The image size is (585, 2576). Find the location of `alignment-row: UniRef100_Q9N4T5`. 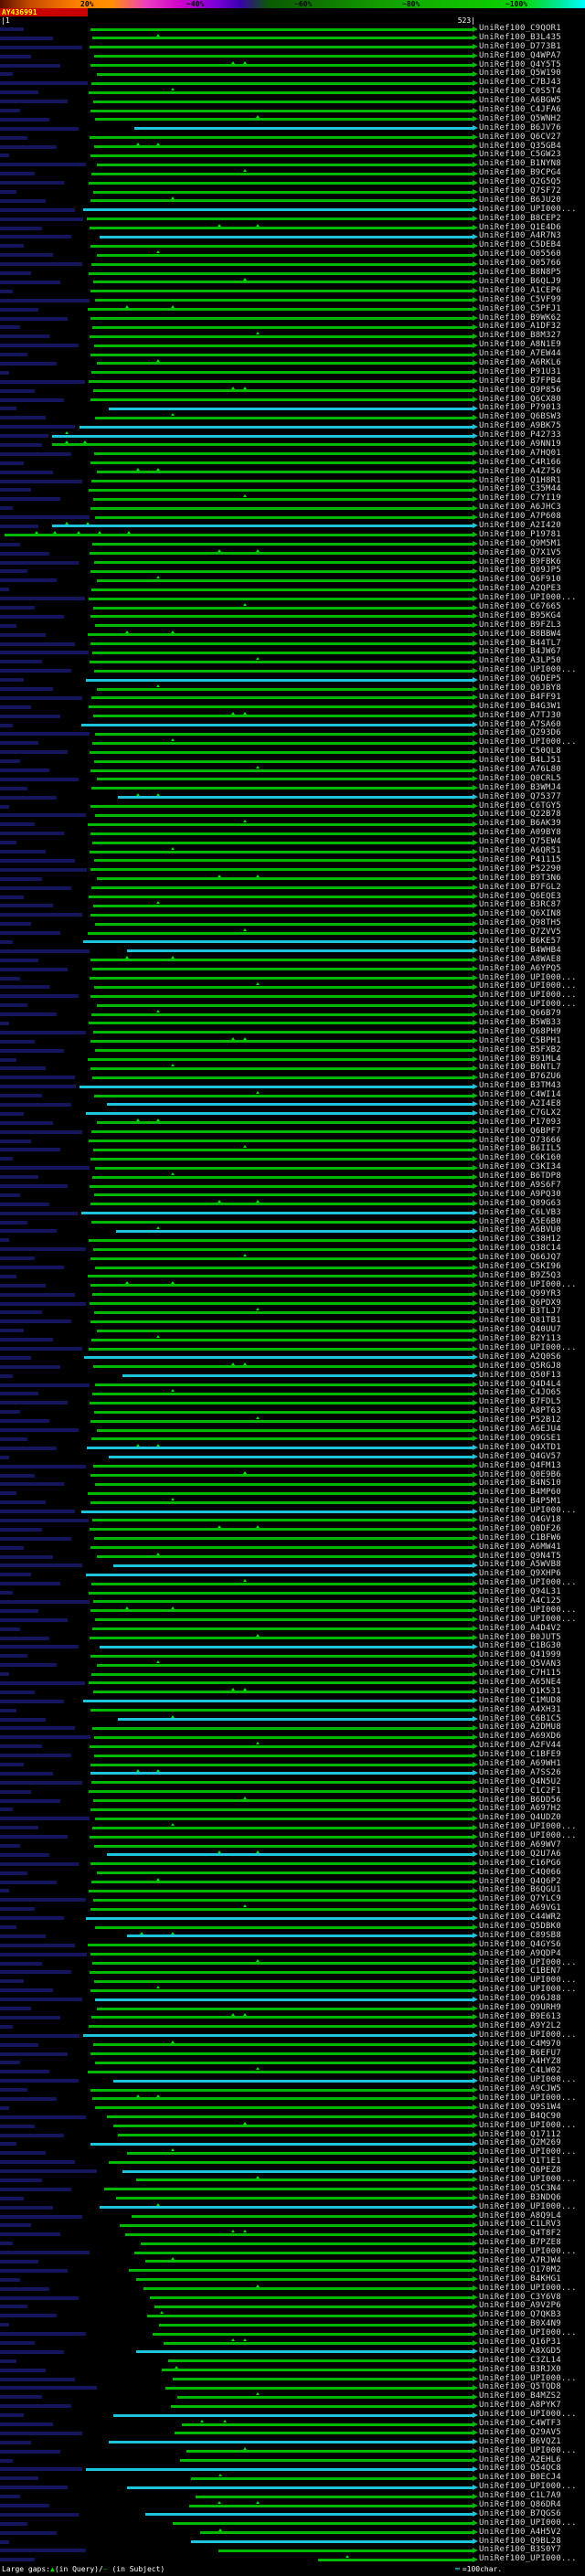

alignment-row: UniRef100_Q9N4T5 is located at coordinates (293, 1557).